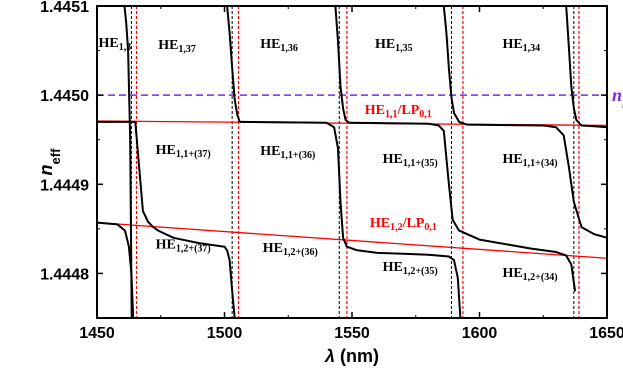 Image resolution: width=623 pixels, height=374 pixels. I want to click on y-tick-label-1: 1.4449, so click(64, 185).